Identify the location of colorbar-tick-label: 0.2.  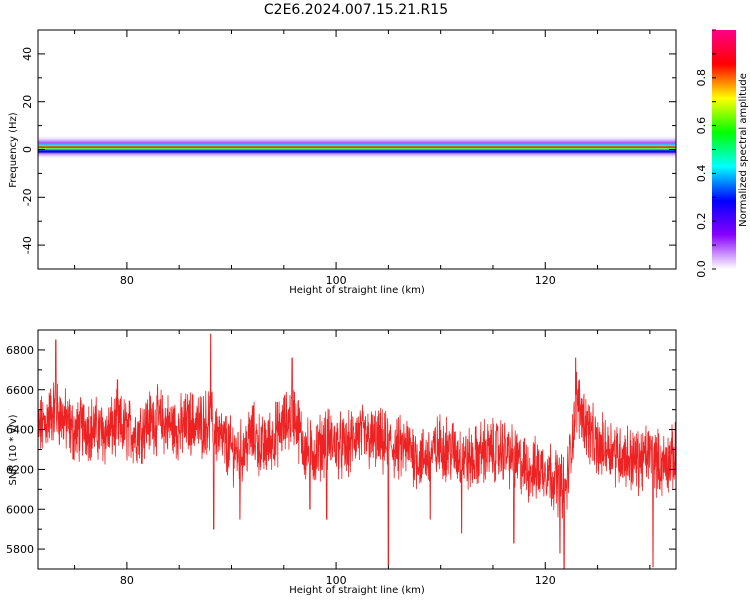
(701, 221).